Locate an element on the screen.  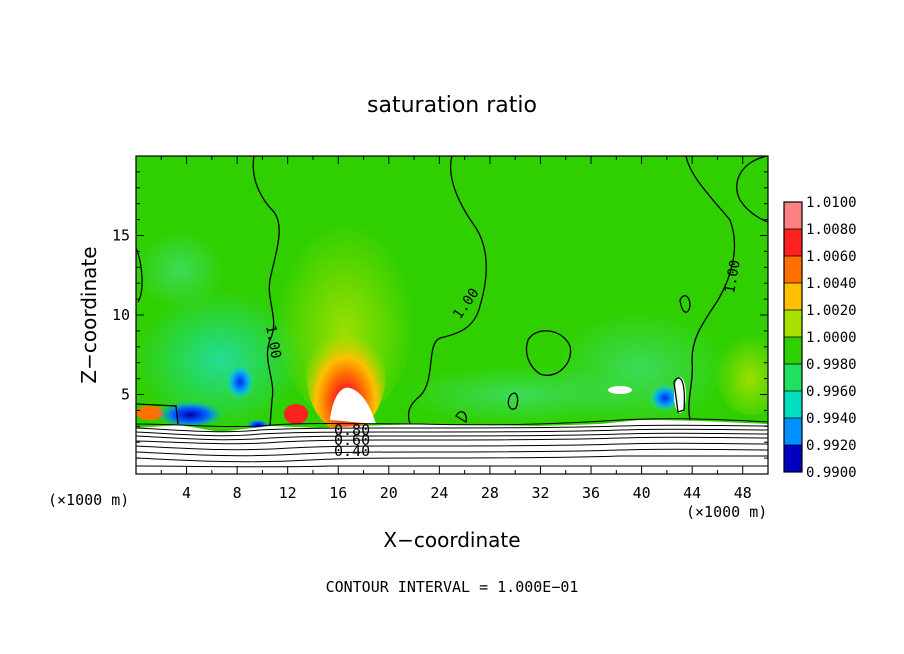
contour-interval-note: CONTOUR INTERVAL = 1.000E−01 is located at coordinates (452, 587).